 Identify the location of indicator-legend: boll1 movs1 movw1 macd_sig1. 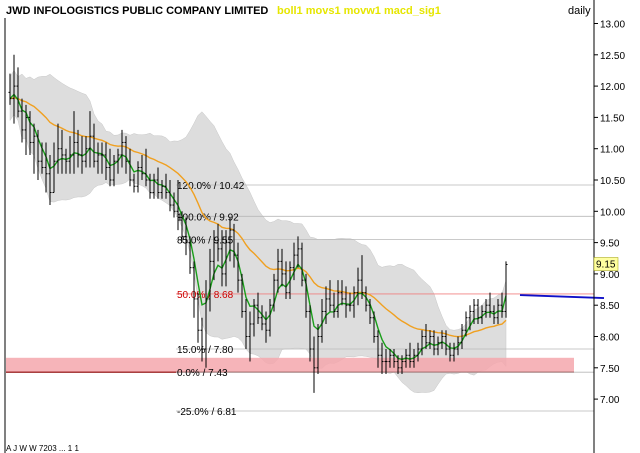
(359, 11).